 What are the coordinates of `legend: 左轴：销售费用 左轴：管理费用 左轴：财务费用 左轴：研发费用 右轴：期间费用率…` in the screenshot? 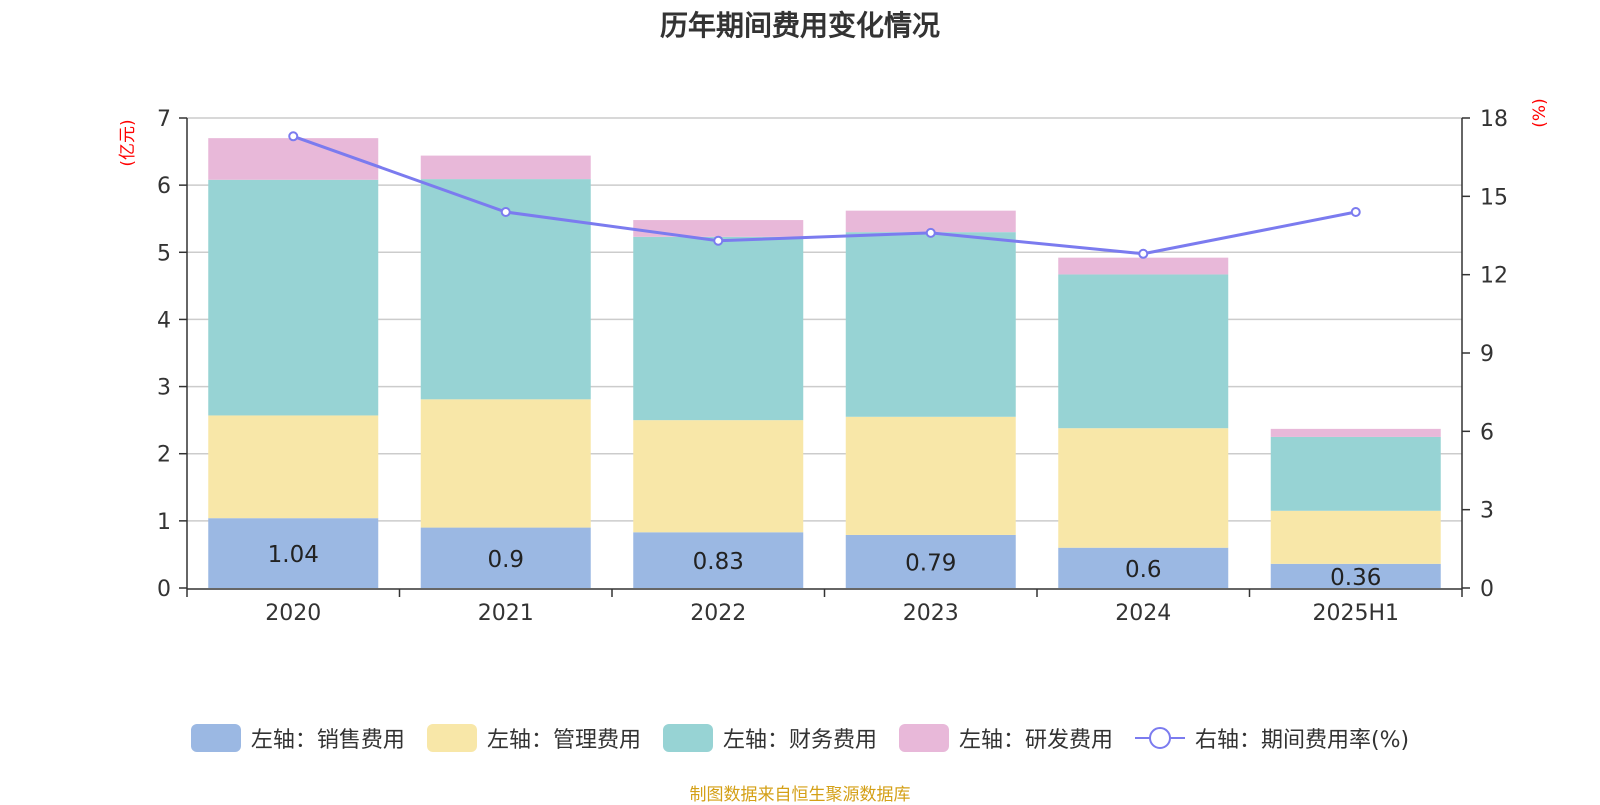 It's located at (800, 738).